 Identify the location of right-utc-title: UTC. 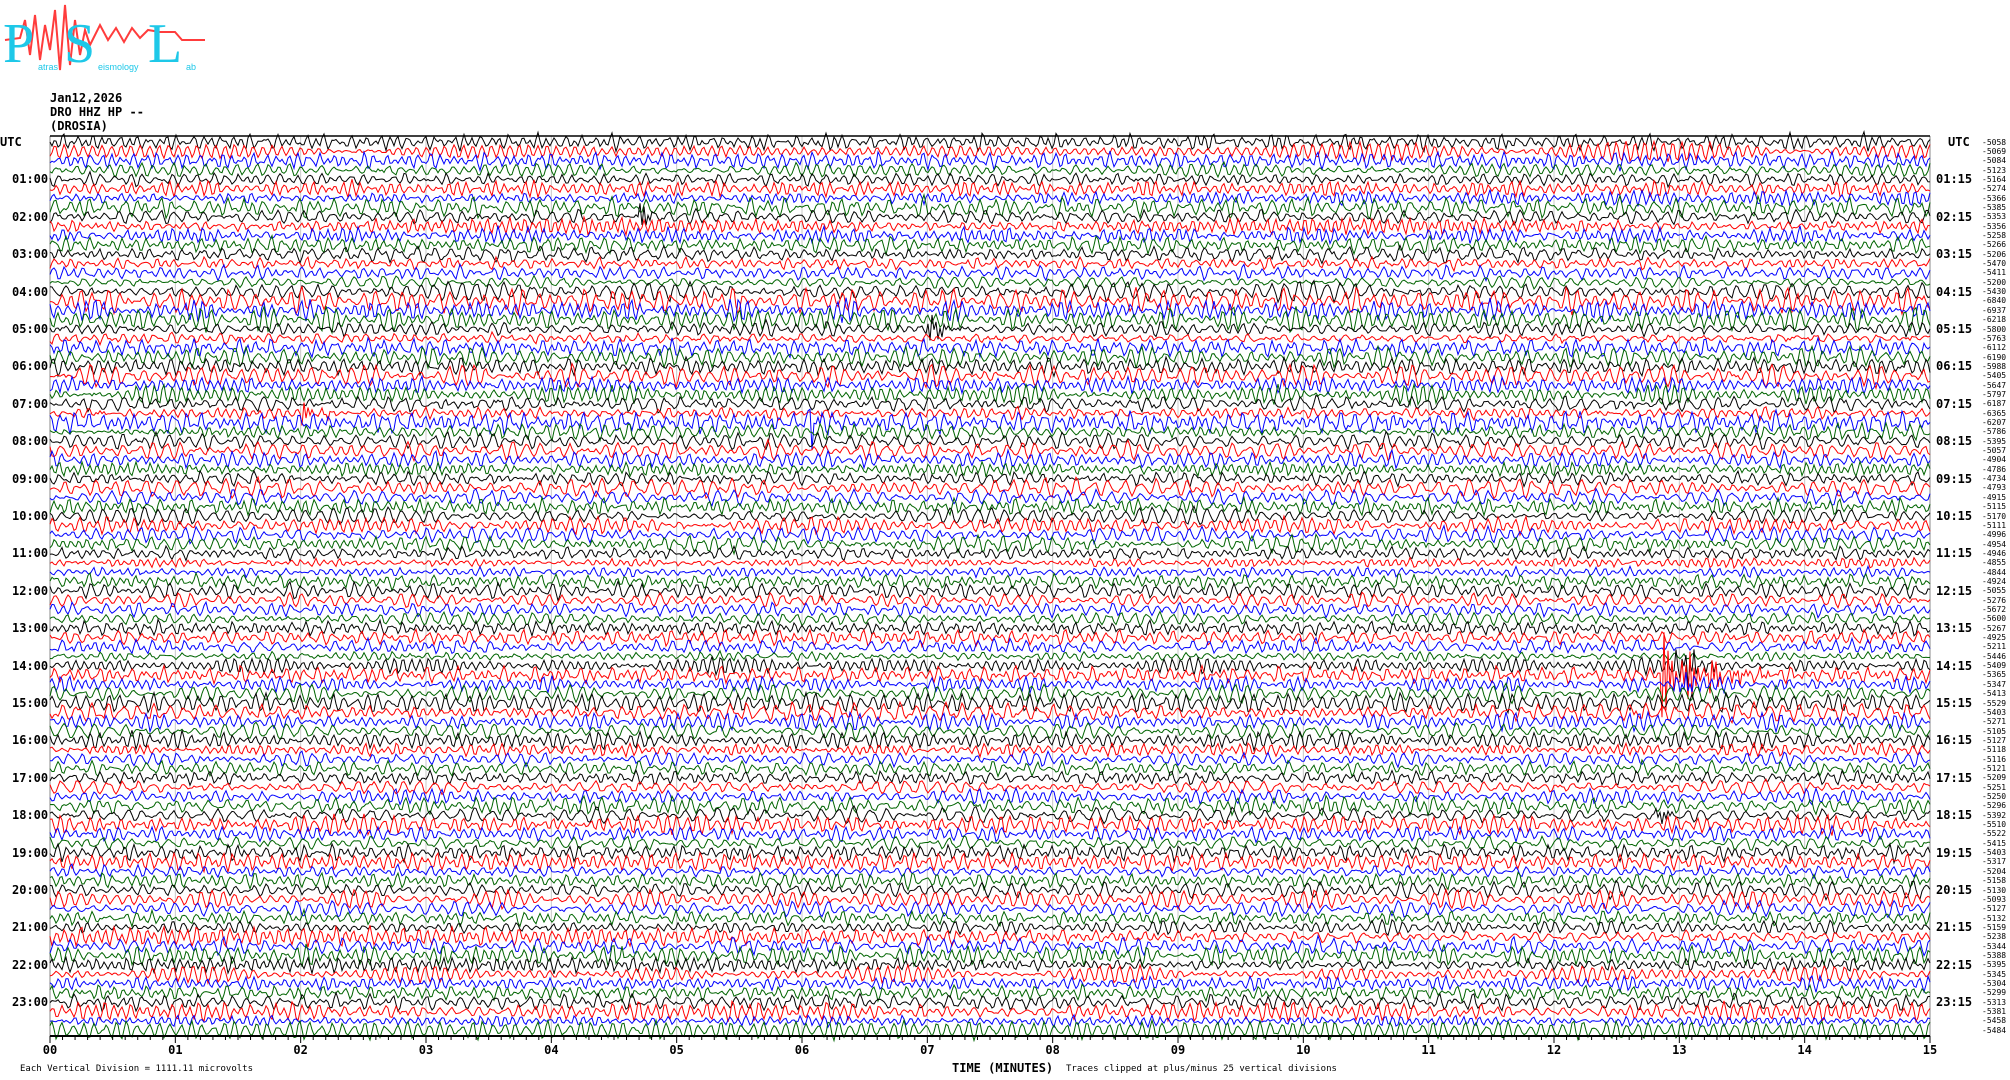
(1959, 142).